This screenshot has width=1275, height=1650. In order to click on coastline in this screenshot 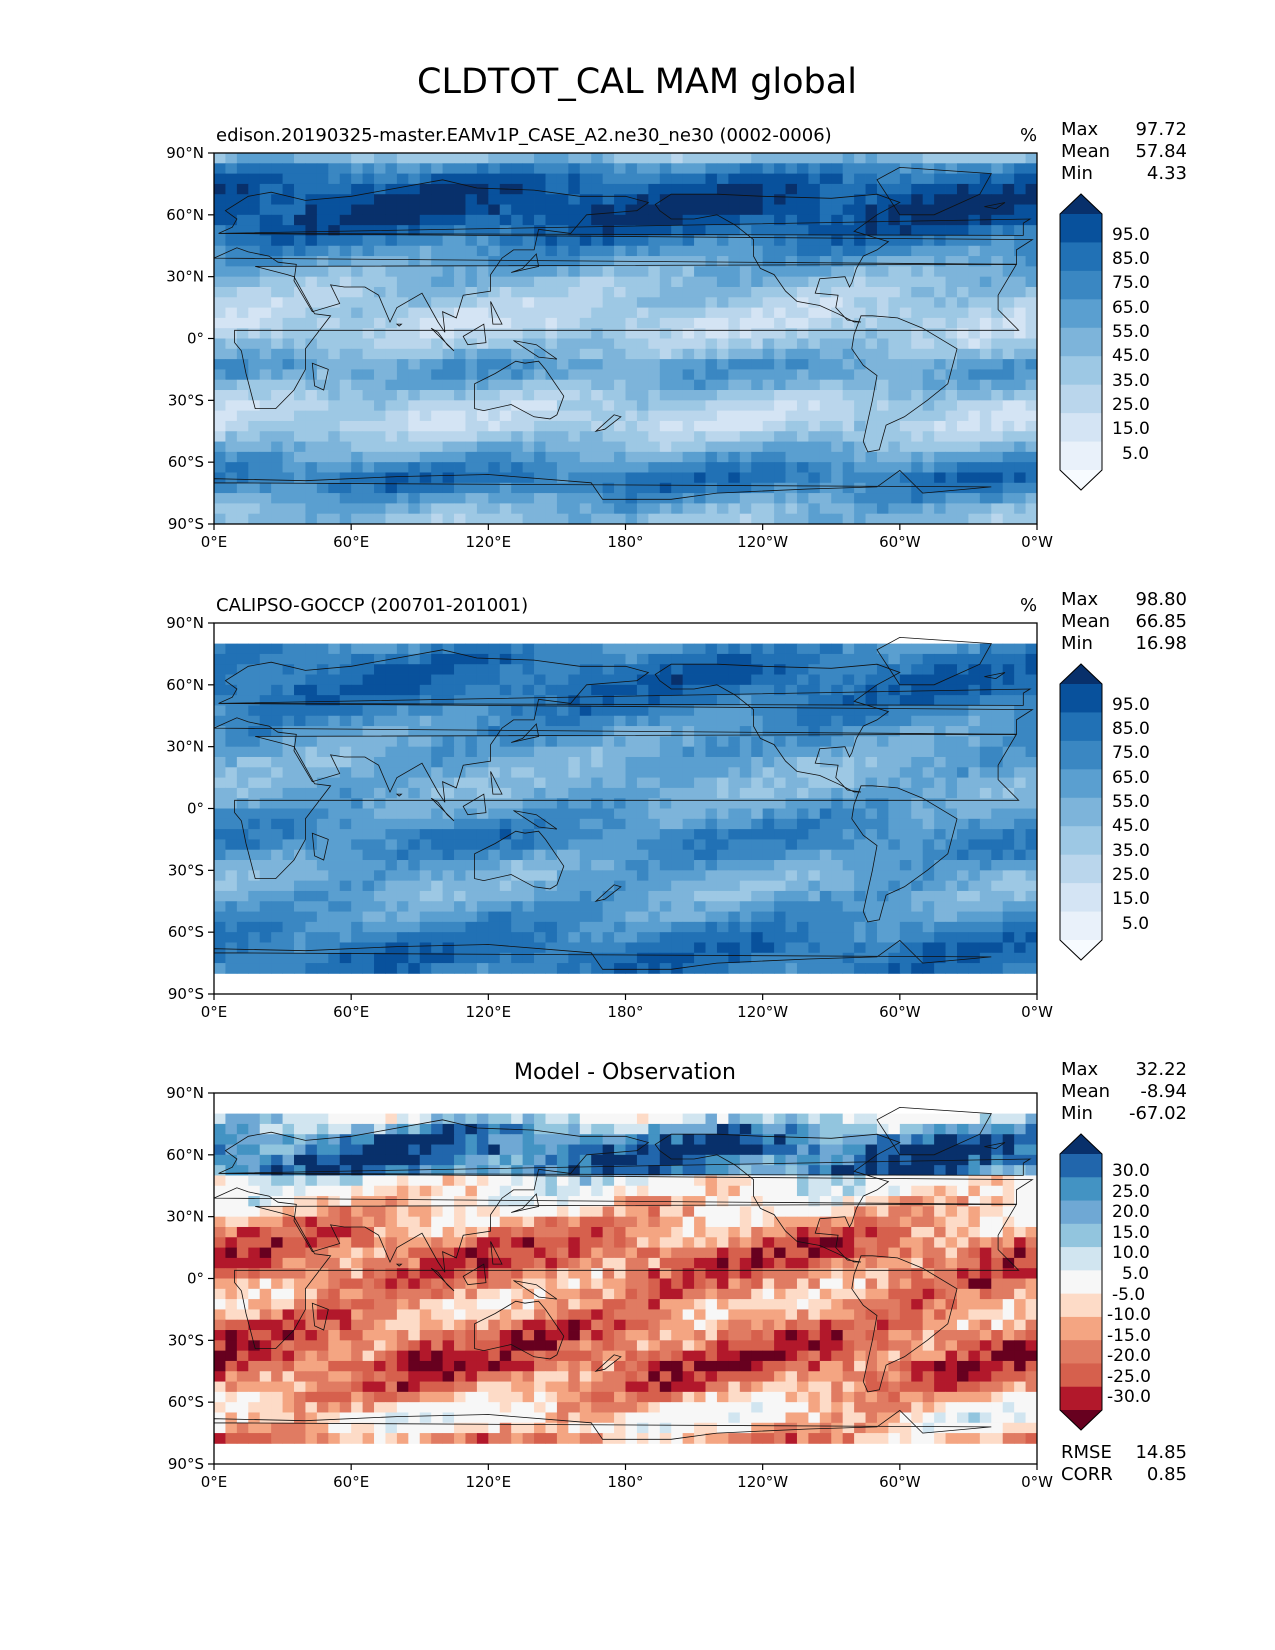, I will do `click(320, 376)`.